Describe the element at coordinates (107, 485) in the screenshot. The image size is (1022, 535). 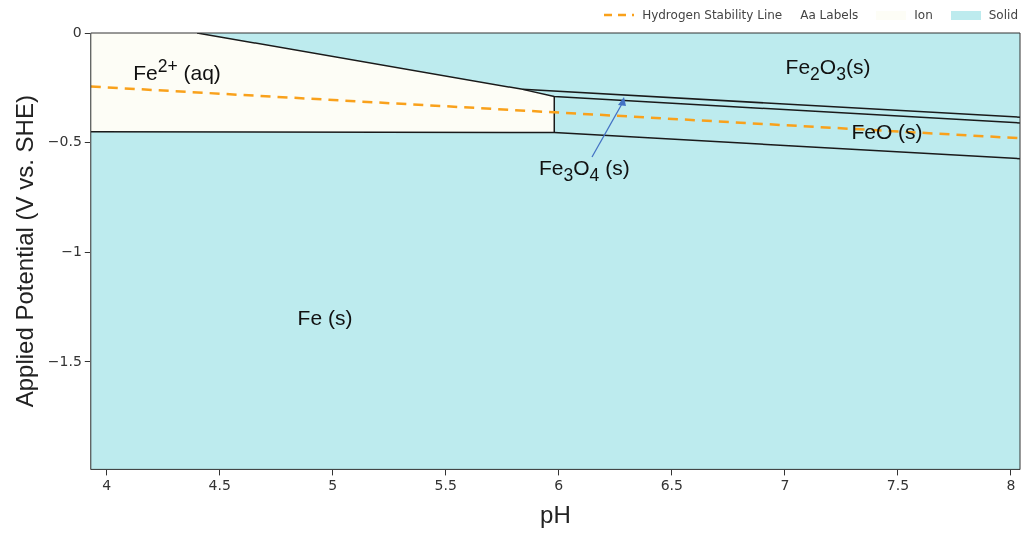
I see `x-tick-label: 4` at that location.